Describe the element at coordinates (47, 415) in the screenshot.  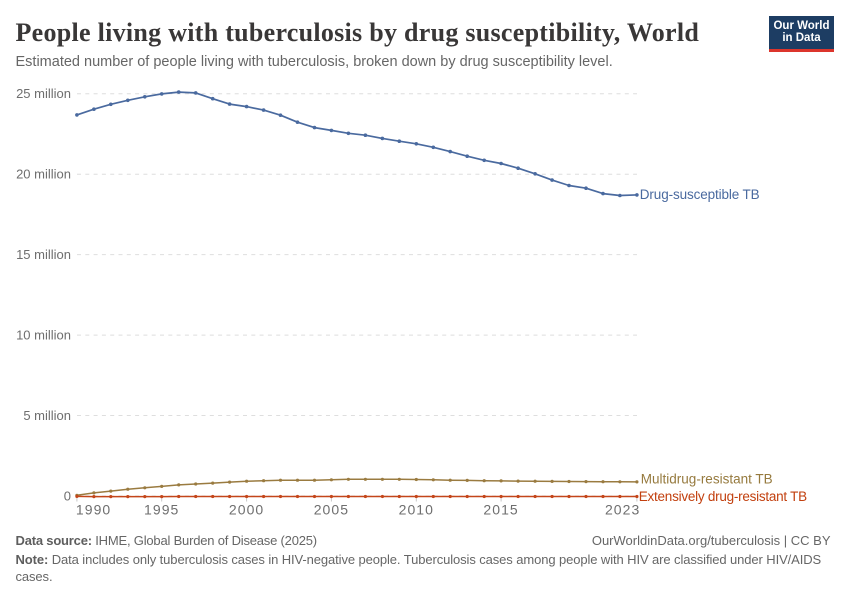
I see `svg-text: 5 million` at that location.